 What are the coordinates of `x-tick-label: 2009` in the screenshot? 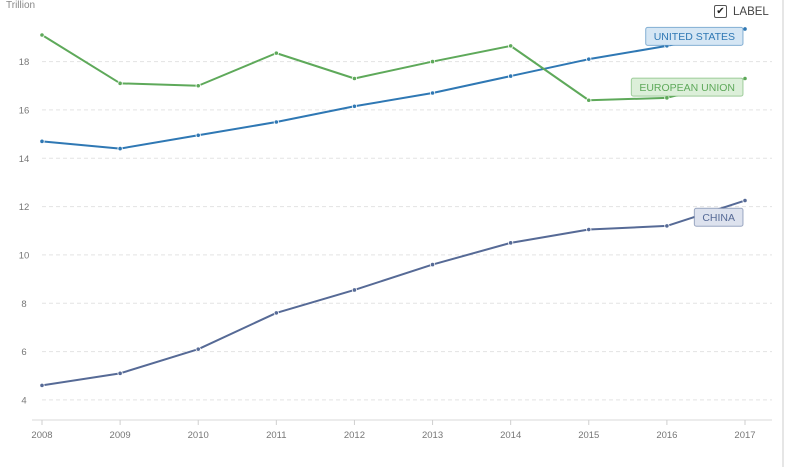 It's located at (120, 435).